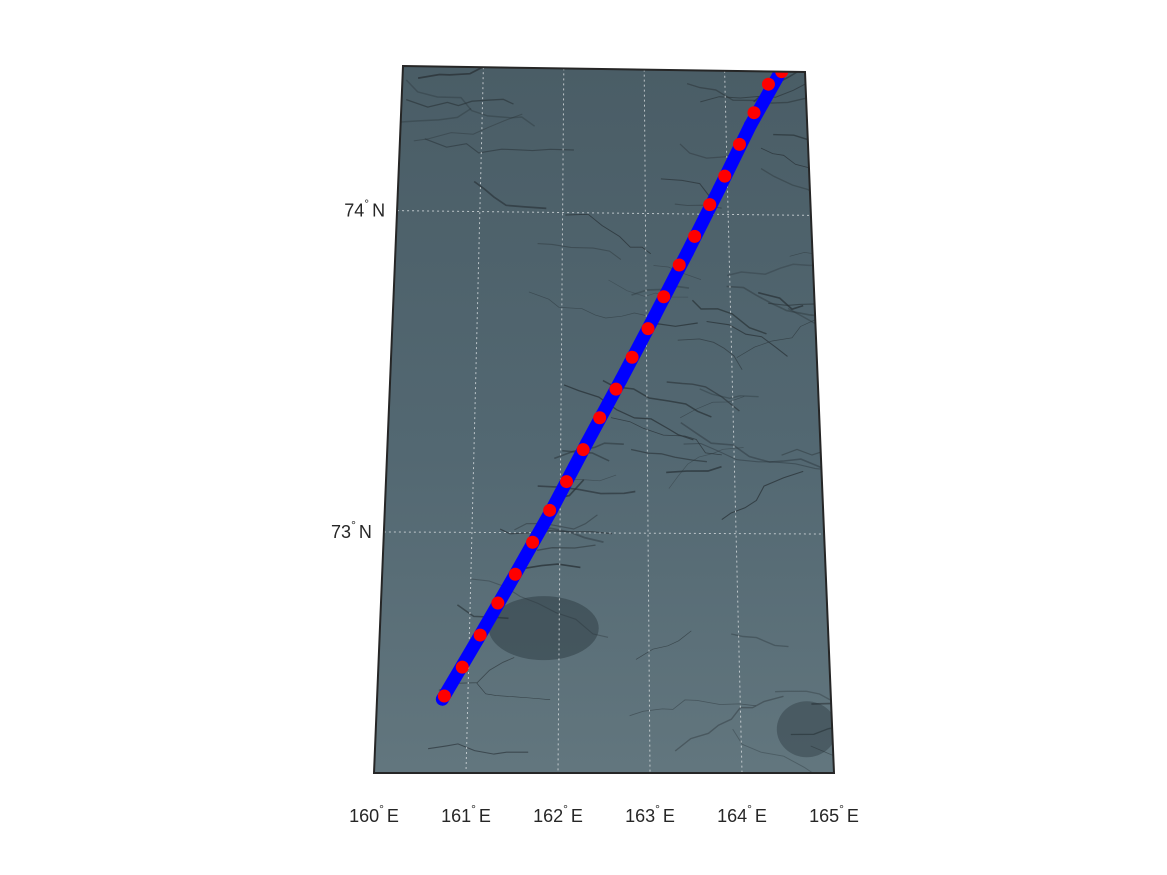  What do you see at coordinates (456, 816) in the screenshot?
I see `lon-tick-value: 161` at bounding box center [456, 816].